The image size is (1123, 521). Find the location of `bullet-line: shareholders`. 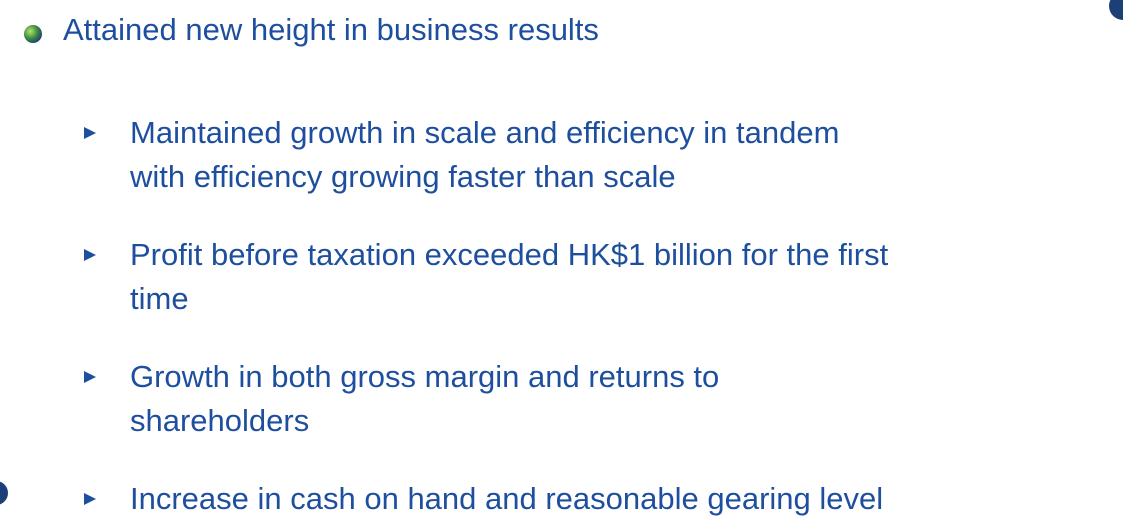

bullet-line: shareholders is located at coordinates (220, 420).